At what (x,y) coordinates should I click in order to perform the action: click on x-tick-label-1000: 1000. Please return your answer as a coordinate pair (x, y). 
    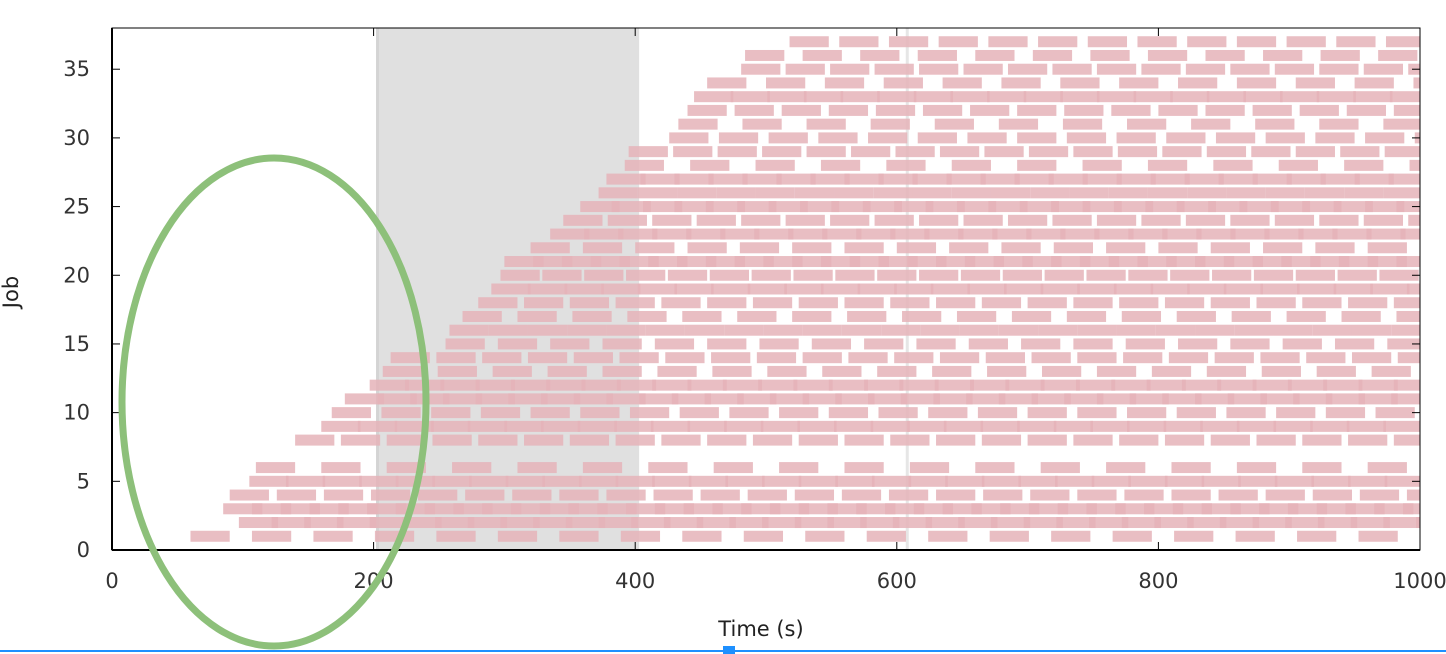
    Looking at the image, I should click on (1419, 581).